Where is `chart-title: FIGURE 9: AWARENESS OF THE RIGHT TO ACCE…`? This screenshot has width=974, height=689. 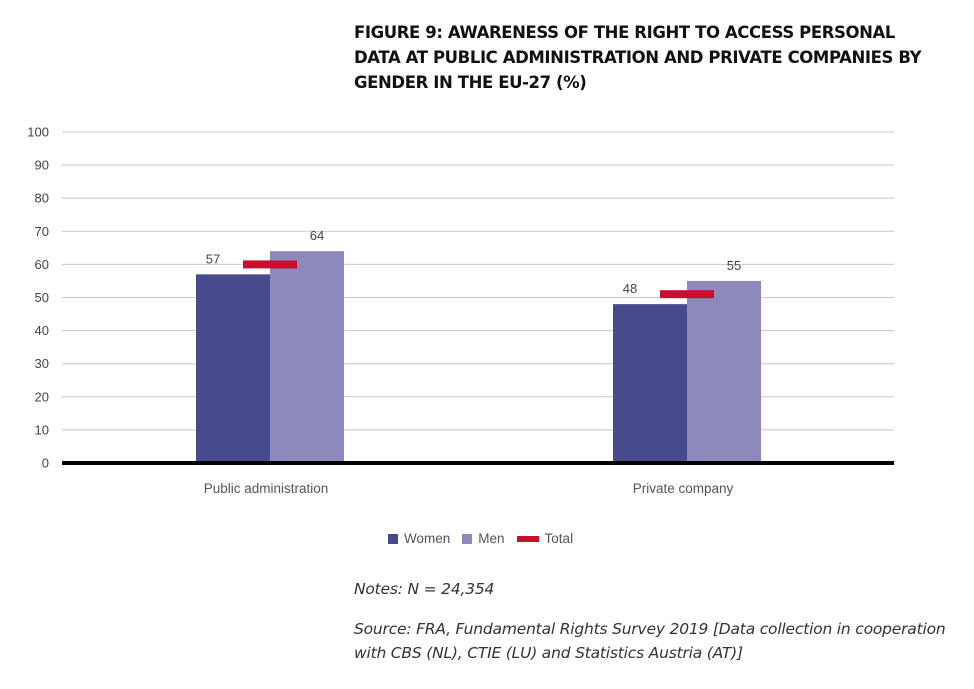
chart-title: FIGURE 9: AWARENESS OF THE RIGHT TO ACCE… is located at coordinates (638, 57).